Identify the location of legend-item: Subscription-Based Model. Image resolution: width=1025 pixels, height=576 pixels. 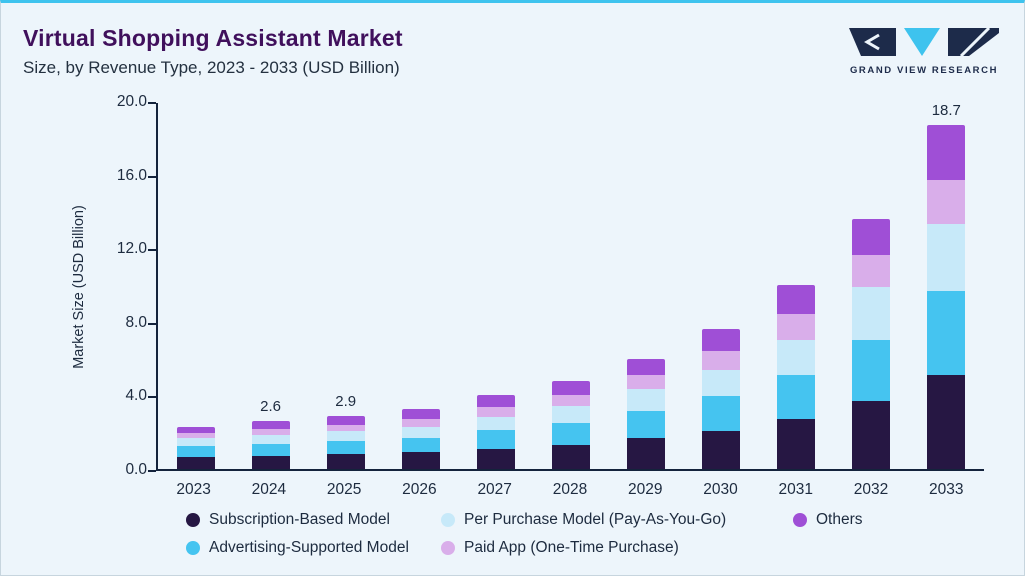
(313, 520).